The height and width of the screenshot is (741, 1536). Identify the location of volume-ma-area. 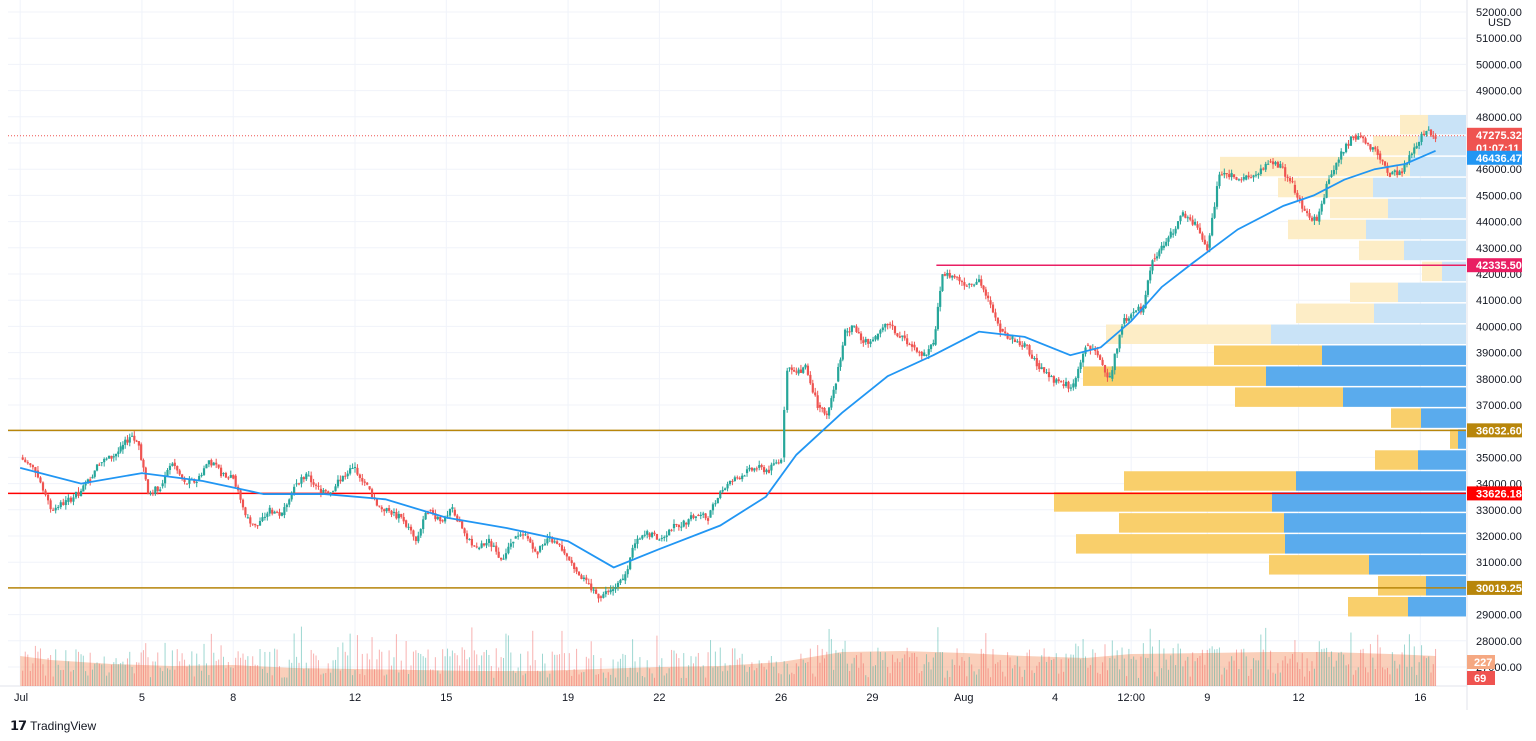
(728, 668).